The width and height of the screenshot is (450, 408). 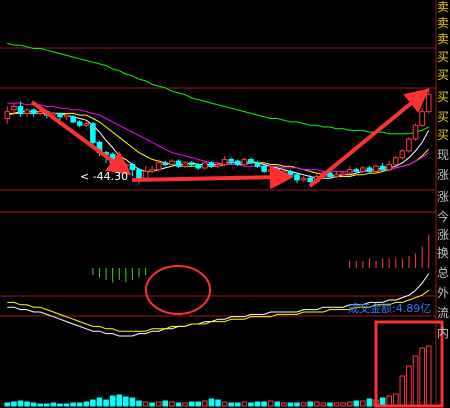 What do you see at coordinates (442, 235) in the screenshot?
I see `side-label-12: 涨` at bounding box center [442, 235].